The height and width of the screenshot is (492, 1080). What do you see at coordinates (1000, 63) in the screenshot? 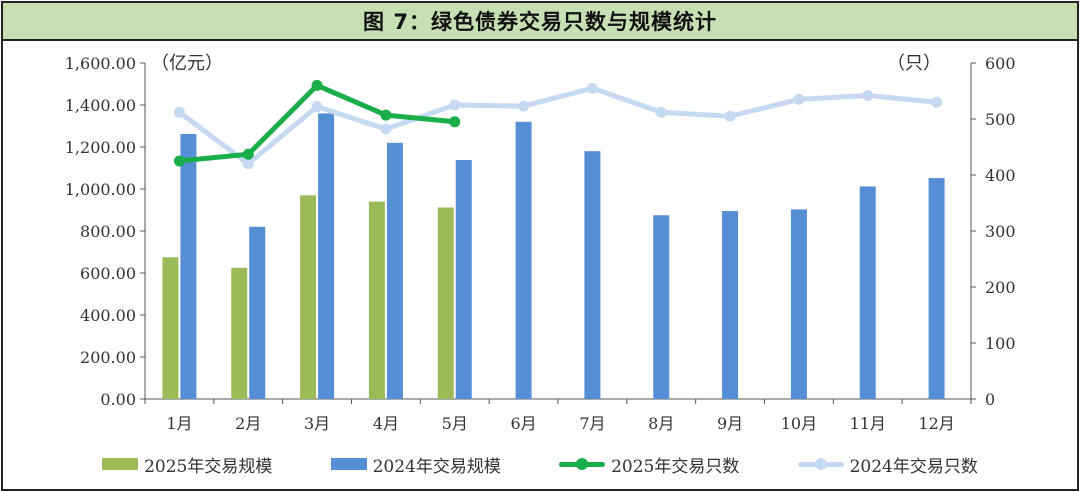
I see `right-tick-label: 600` at bounding box center [1000, 63].